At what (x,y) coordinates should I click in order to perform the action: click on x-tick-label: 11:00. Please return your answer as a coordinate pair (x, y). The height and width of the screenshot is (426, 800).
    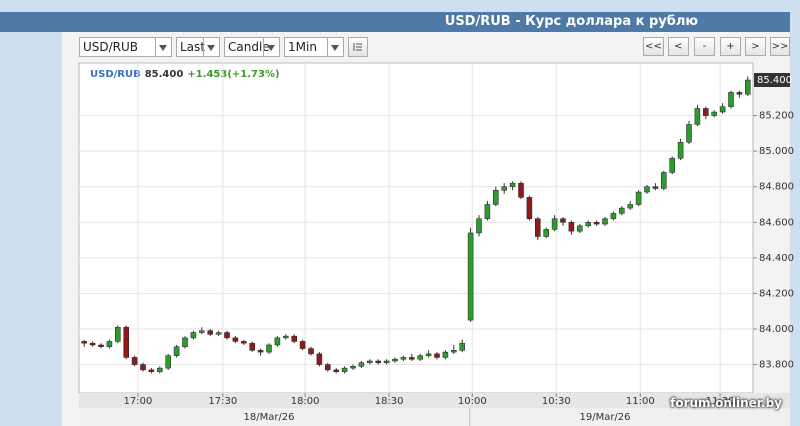
    Looking at the image, I should click on (640, 401).